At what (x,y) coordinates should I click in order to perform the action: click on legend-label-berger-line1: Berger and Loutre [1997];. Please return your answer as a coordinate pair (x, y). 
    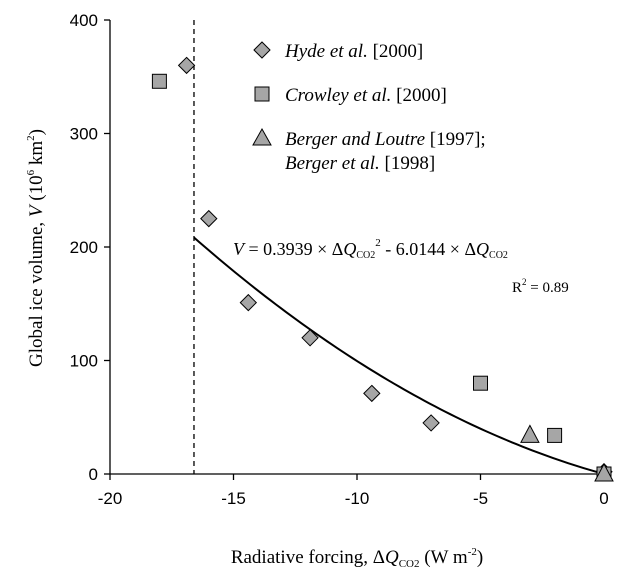
    Looking at the image, I should click on (385, 139).